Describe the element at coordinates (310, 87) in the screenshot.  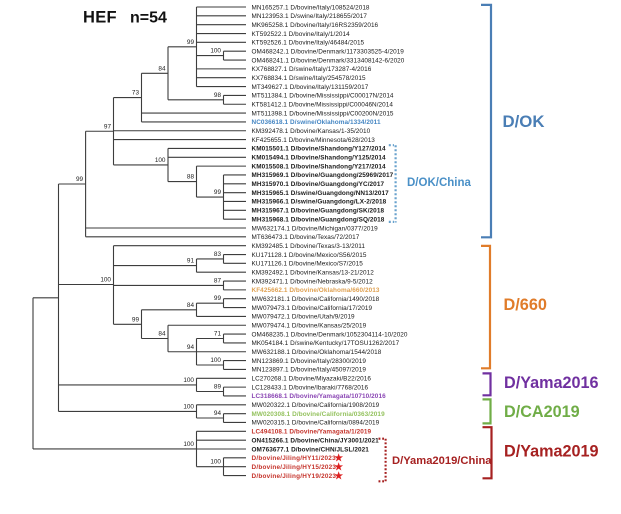
I see `svg-text:MT349627.1 D/bovine/Italy/1311: MT349627.1 D/bovine/Italy/131159/2017` at that location.